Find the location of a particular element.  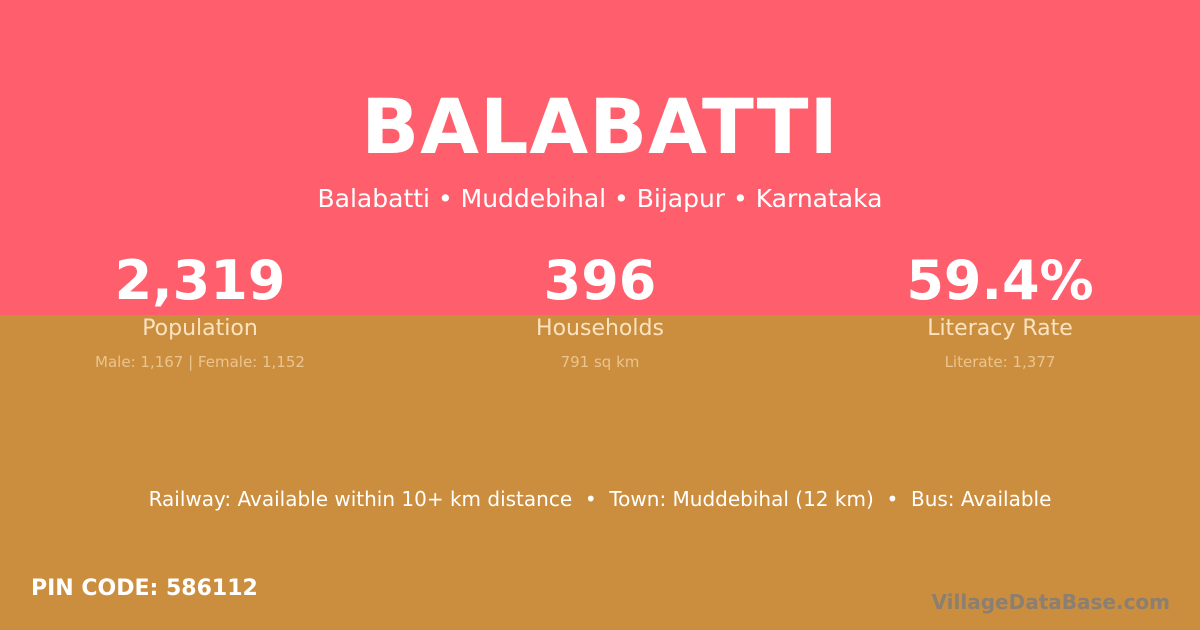

stat-value: 2,319 is located at coordinates (200, 280).